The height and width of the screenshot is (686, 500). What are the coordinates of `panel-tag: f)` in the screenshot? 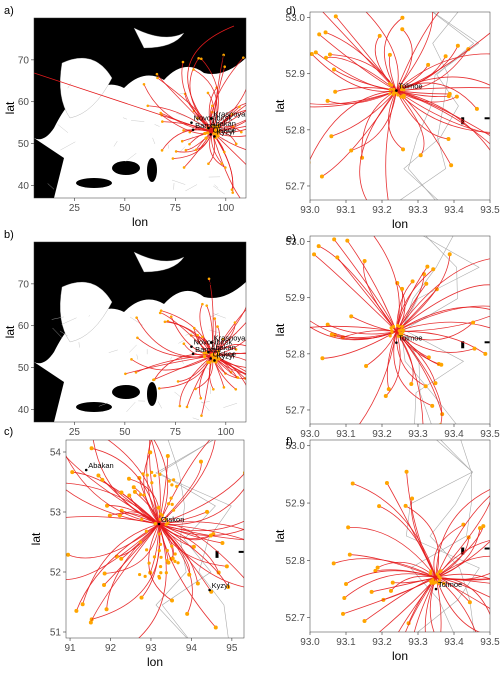 It's located at (289, 442).